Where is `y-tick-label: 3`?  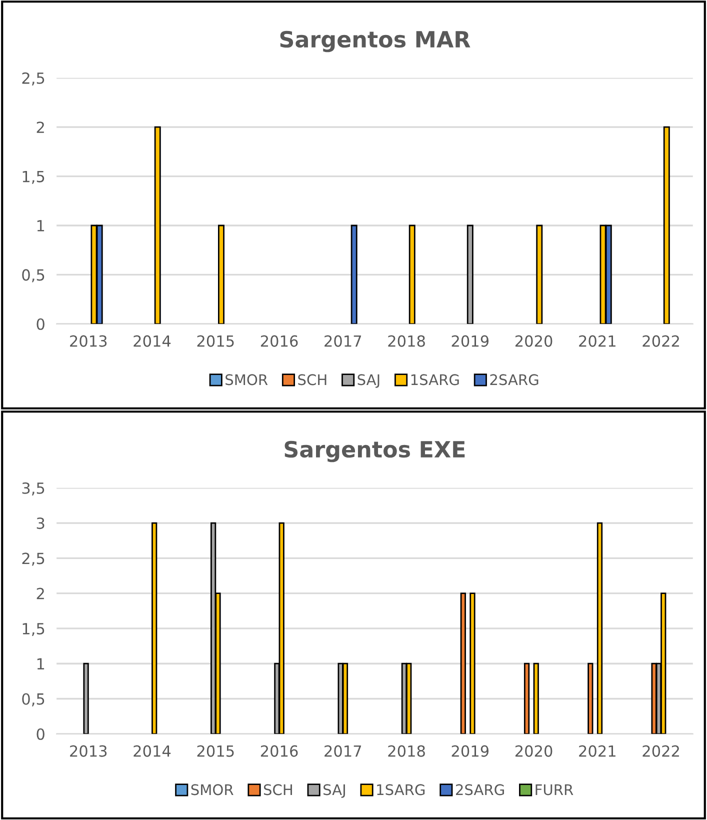 y-tick-label: 3 is located at coordinates (40, 524).